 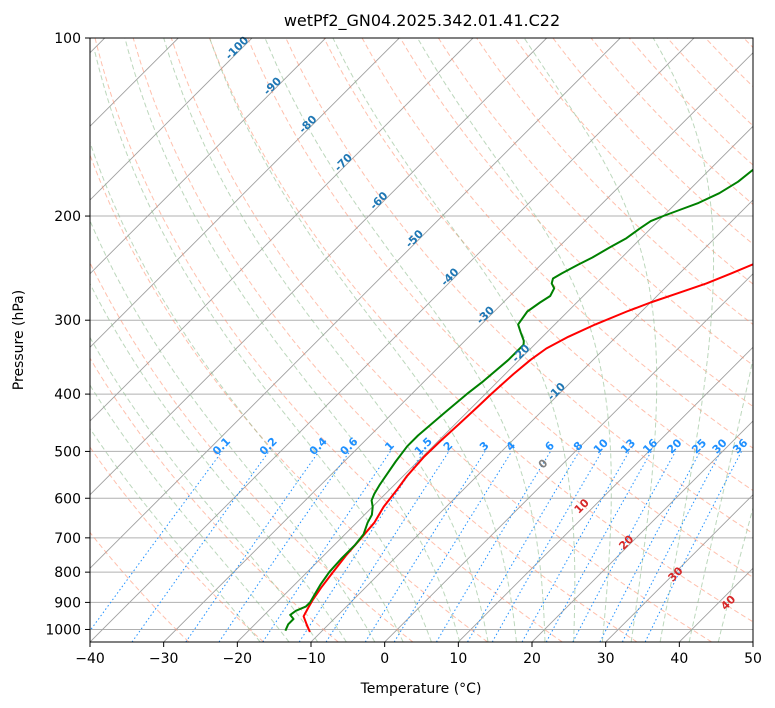 I want to click on y-tick-label: 500, so click(x=67, y=452).